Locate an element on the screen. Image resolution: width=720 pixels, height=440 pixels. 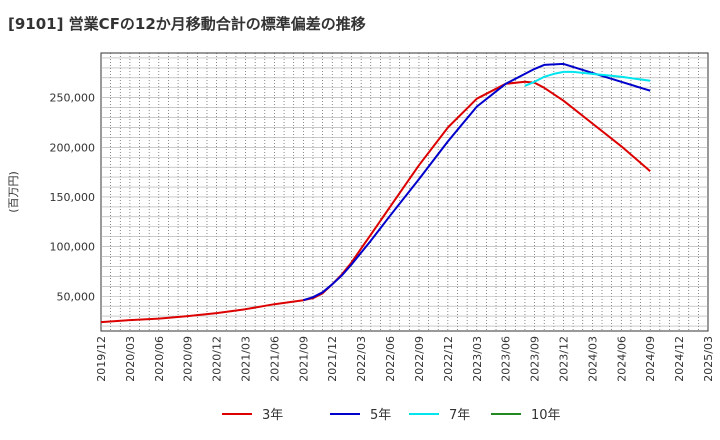
x-tick-label: 2024/09 is located at coordinates (650, 359).